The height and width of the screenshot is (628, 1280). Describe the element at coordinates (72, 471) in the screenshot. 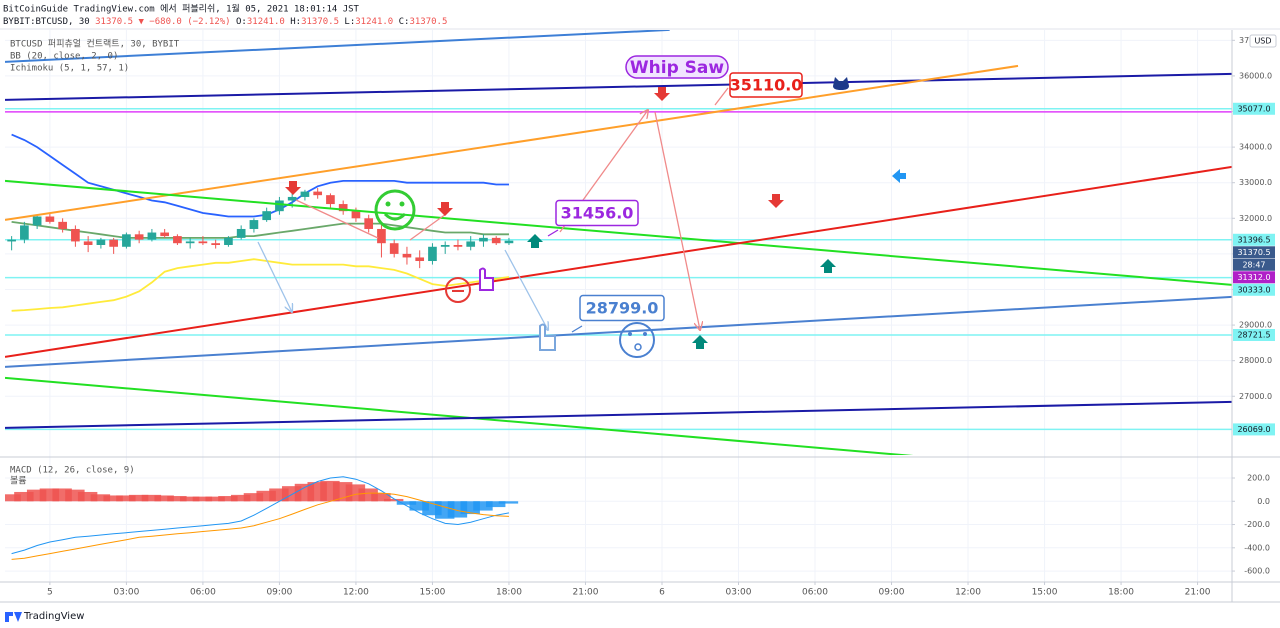

I see `macd-title: MACD (12, 26, close, 9)` at that location.